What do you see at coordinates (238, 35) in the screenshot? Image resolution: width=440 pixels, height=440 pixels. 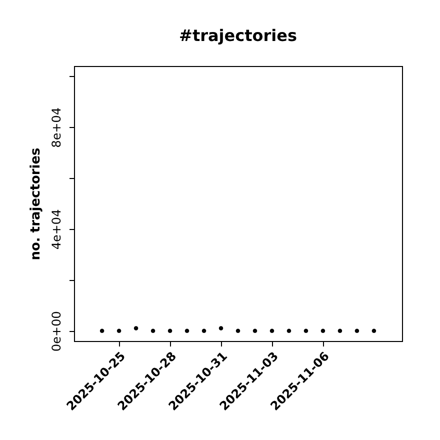 I see `chart-title: #trajectories` at bounding box center [238, 35].